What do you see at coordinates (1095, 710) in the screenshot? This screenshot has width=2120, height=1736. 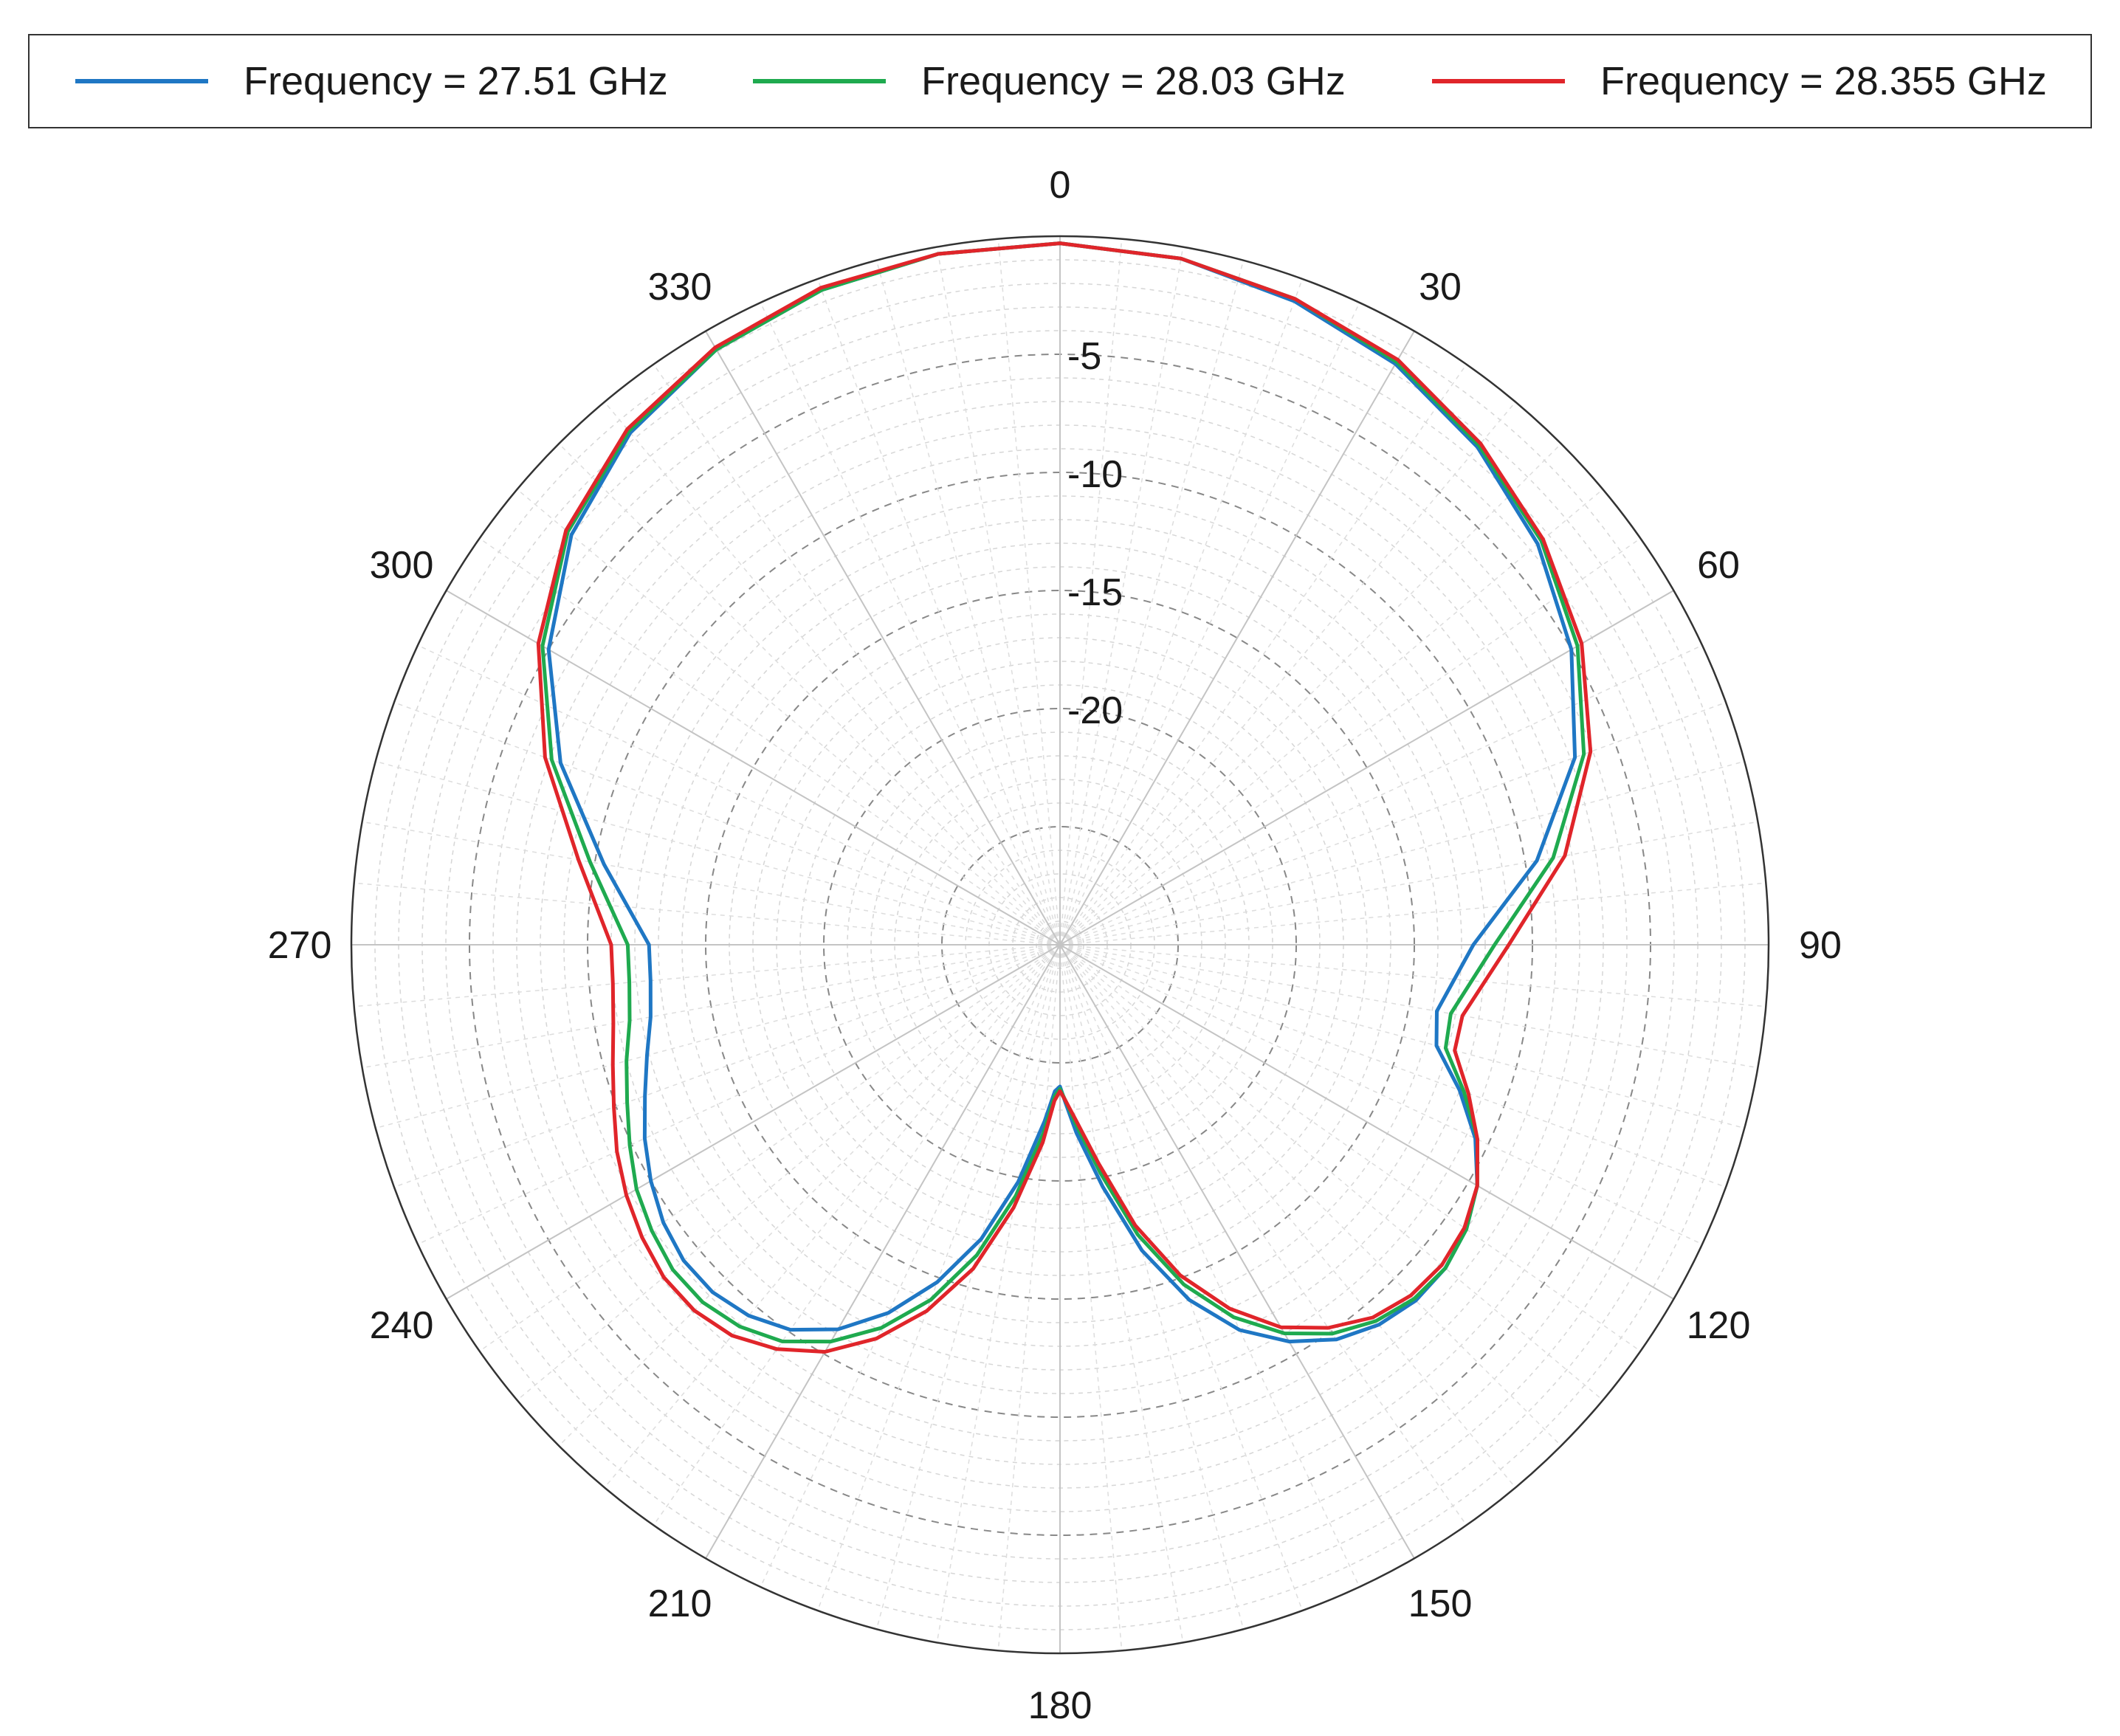 I see `radial-tick-label: -20` at bounding box center [1095, 710].